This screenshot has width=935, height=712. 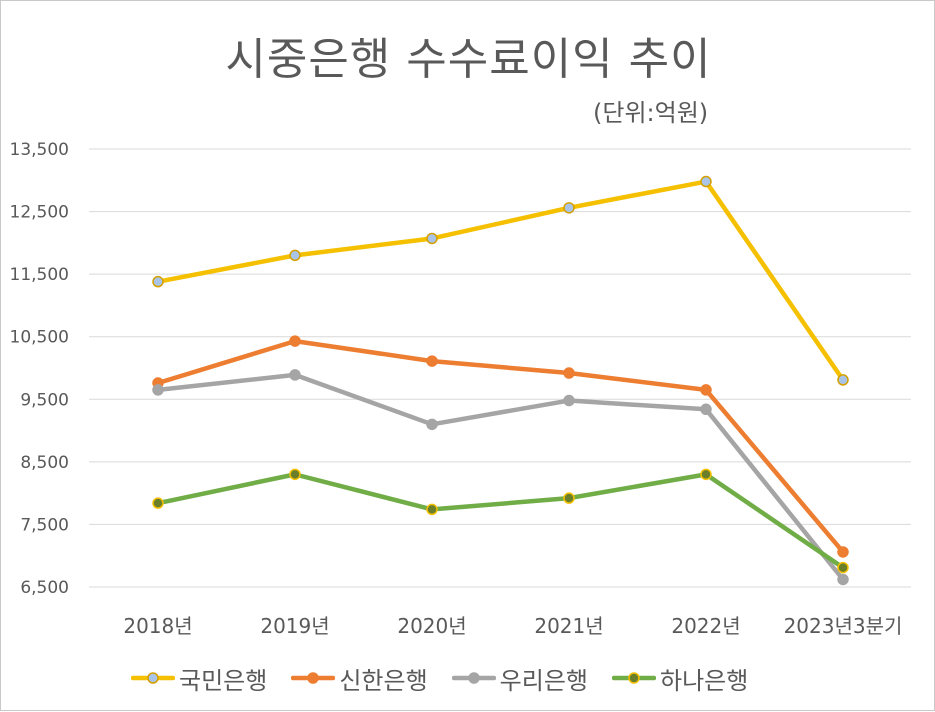 I want to click on legend-item-3: 우리은행, so click(x=519, y=678).